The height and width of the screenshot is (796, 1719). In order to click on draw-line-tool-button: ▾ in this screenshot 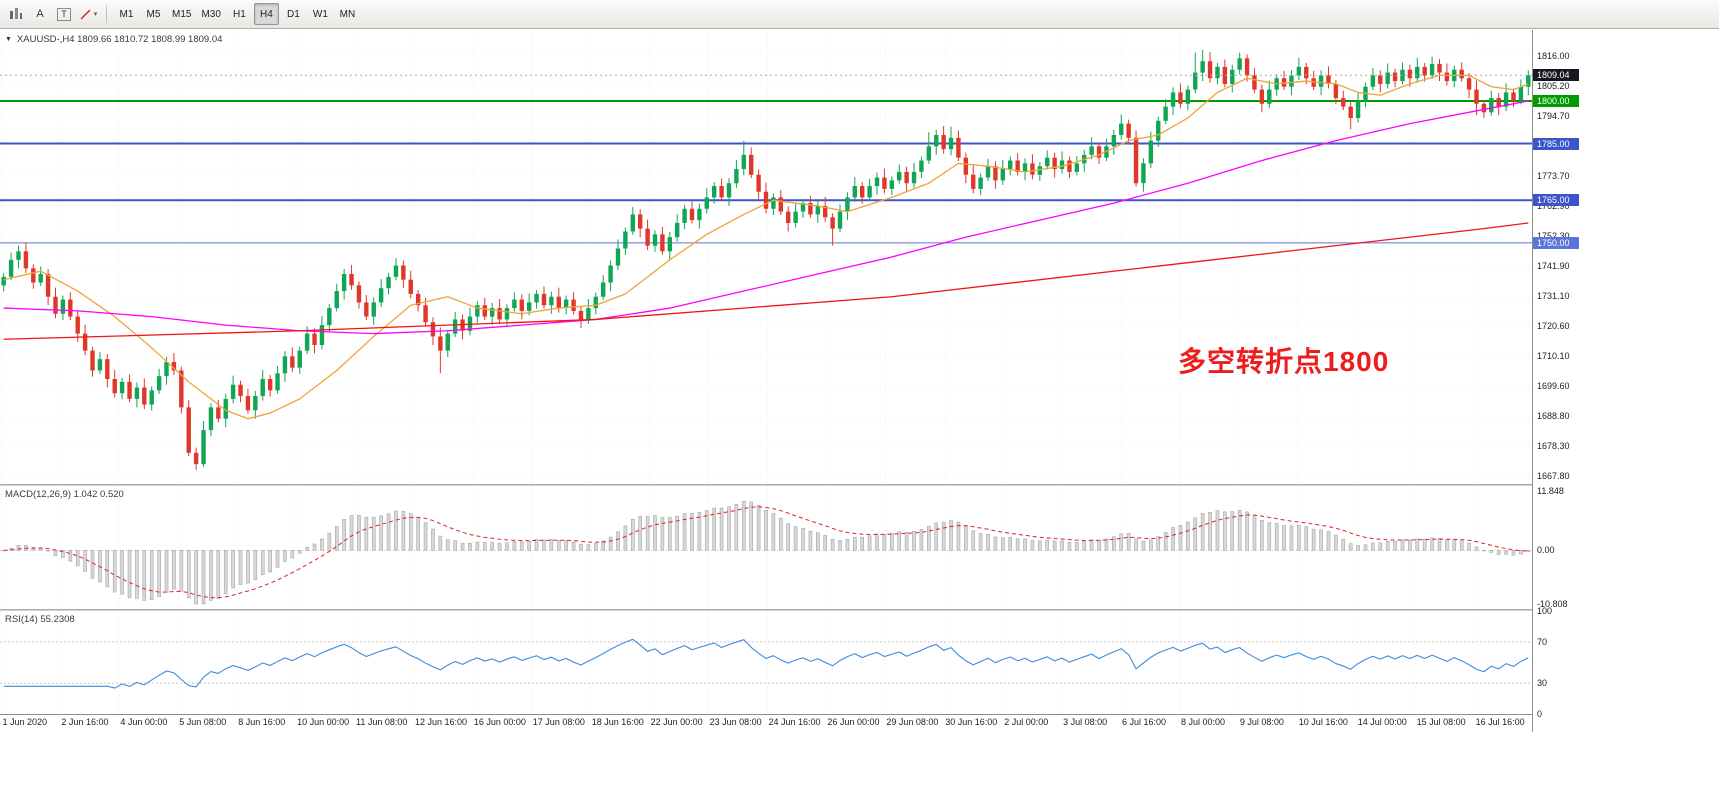, I will do `click(88, 14)`.